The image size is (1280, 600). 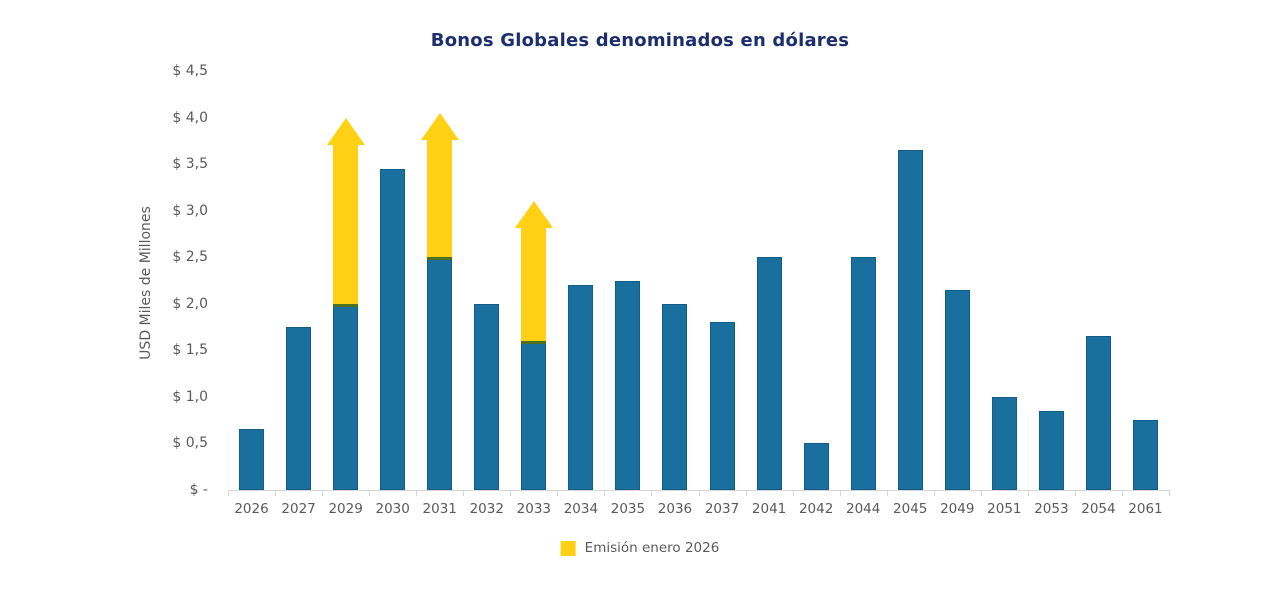 I want to click on x-label-2041: 2041, so click(x=769, y=509).